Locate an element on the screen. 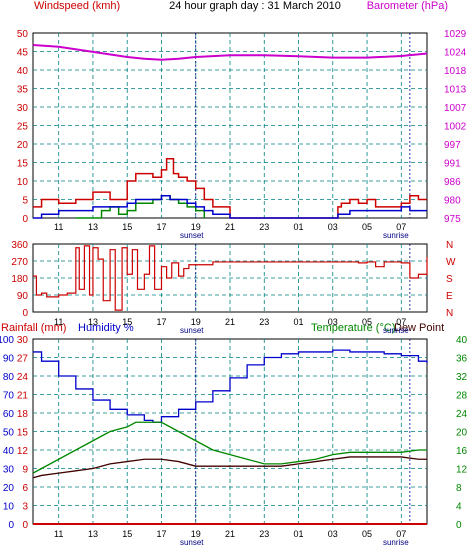 This screenshot has height=559, width=468. windspeed-tick: 15 is located at coordinates (23, 164).